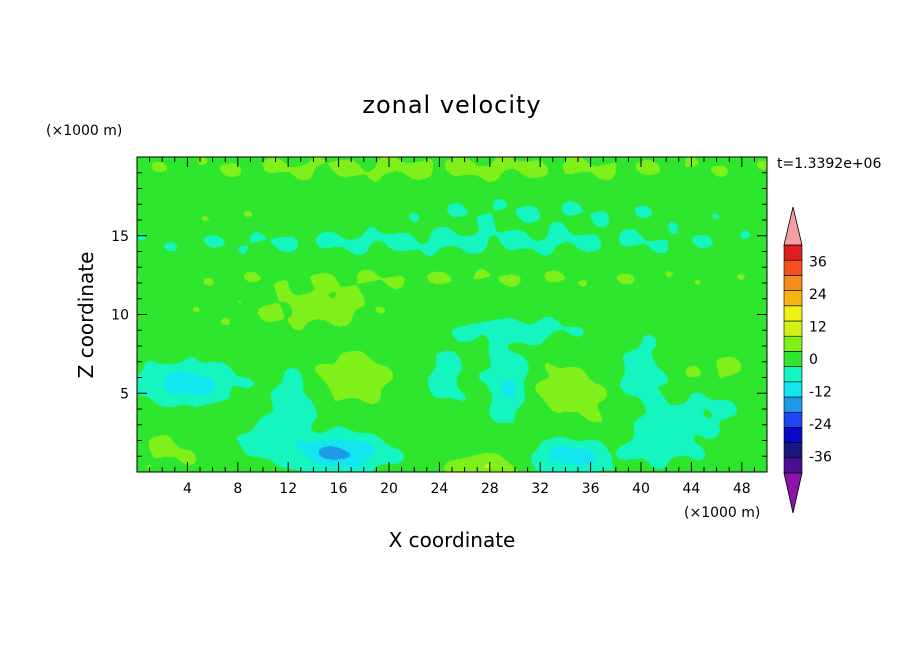  What do you see at coordinates (124, 394) in the screenshot?
I see `y-tick-label: 5` at bounding box center [124, 394].